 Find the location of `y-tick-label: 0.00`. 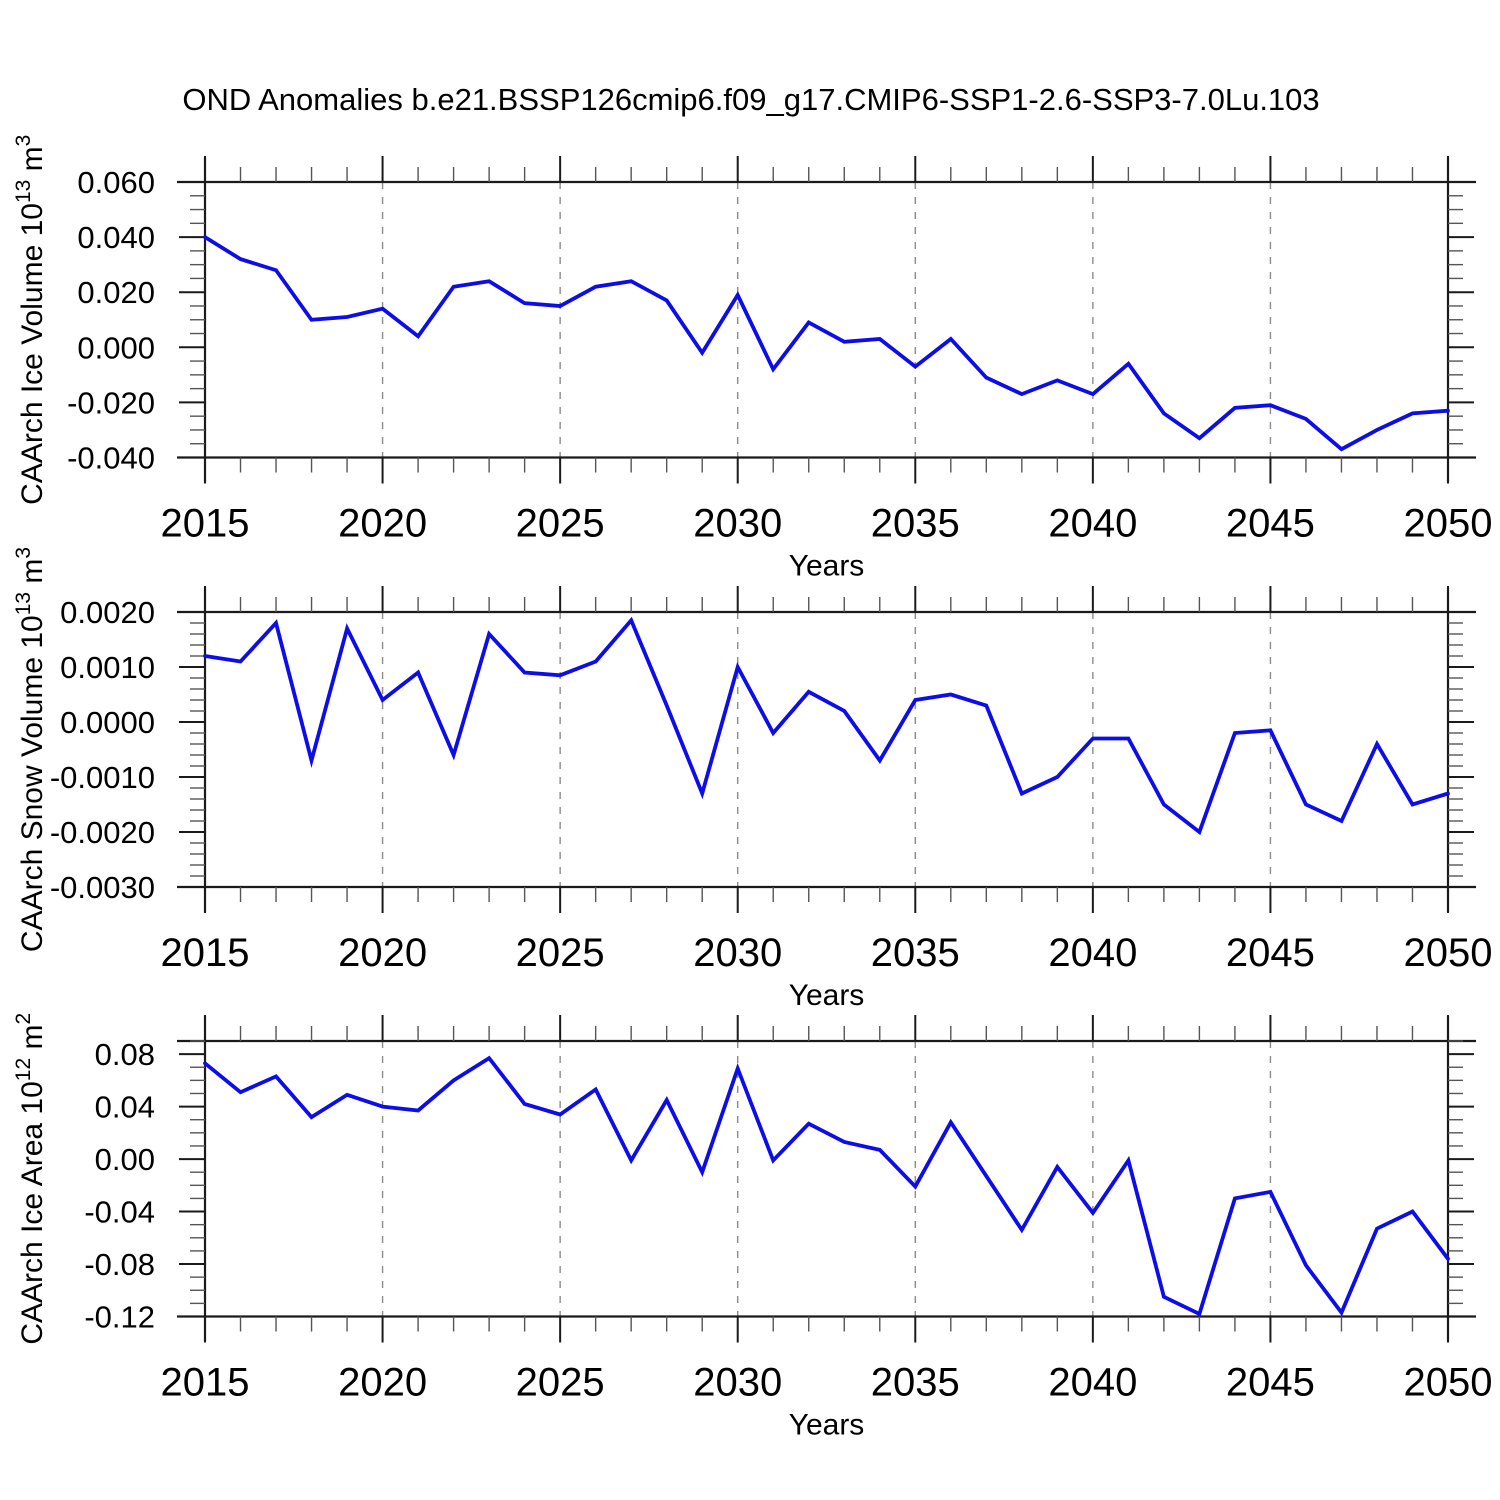

y-tick-label: 0.00 is located at coordinates (125, 1159).